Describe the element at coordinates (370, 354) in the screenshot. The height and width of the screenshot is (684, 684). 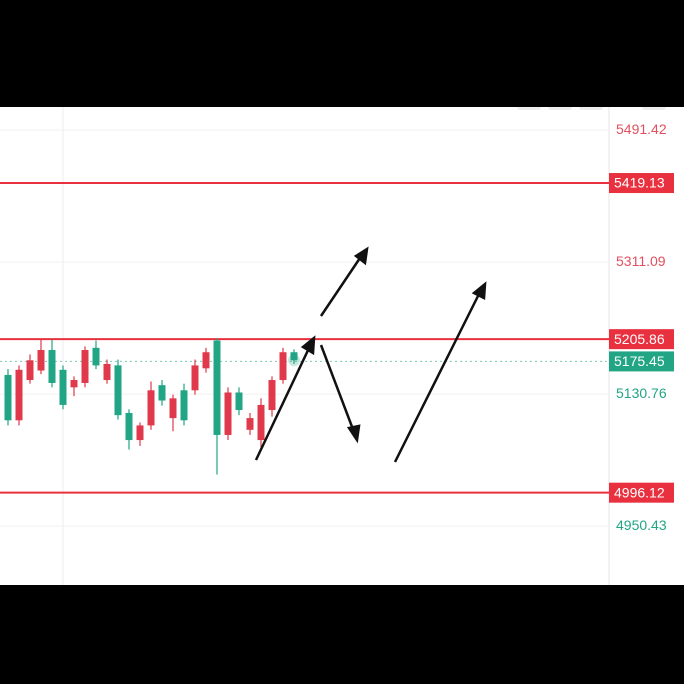
I see `annotation-arrows` at that location.